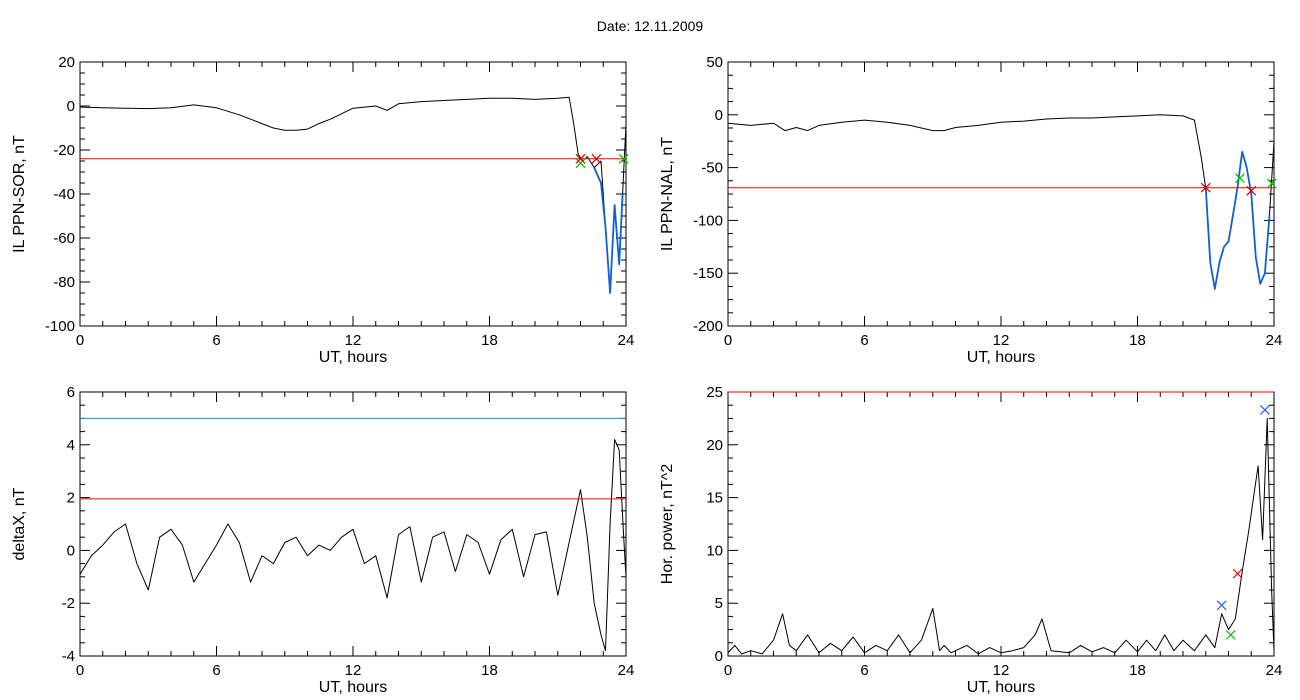  I want to click on y-tick-label: 15, so click(714, 498).